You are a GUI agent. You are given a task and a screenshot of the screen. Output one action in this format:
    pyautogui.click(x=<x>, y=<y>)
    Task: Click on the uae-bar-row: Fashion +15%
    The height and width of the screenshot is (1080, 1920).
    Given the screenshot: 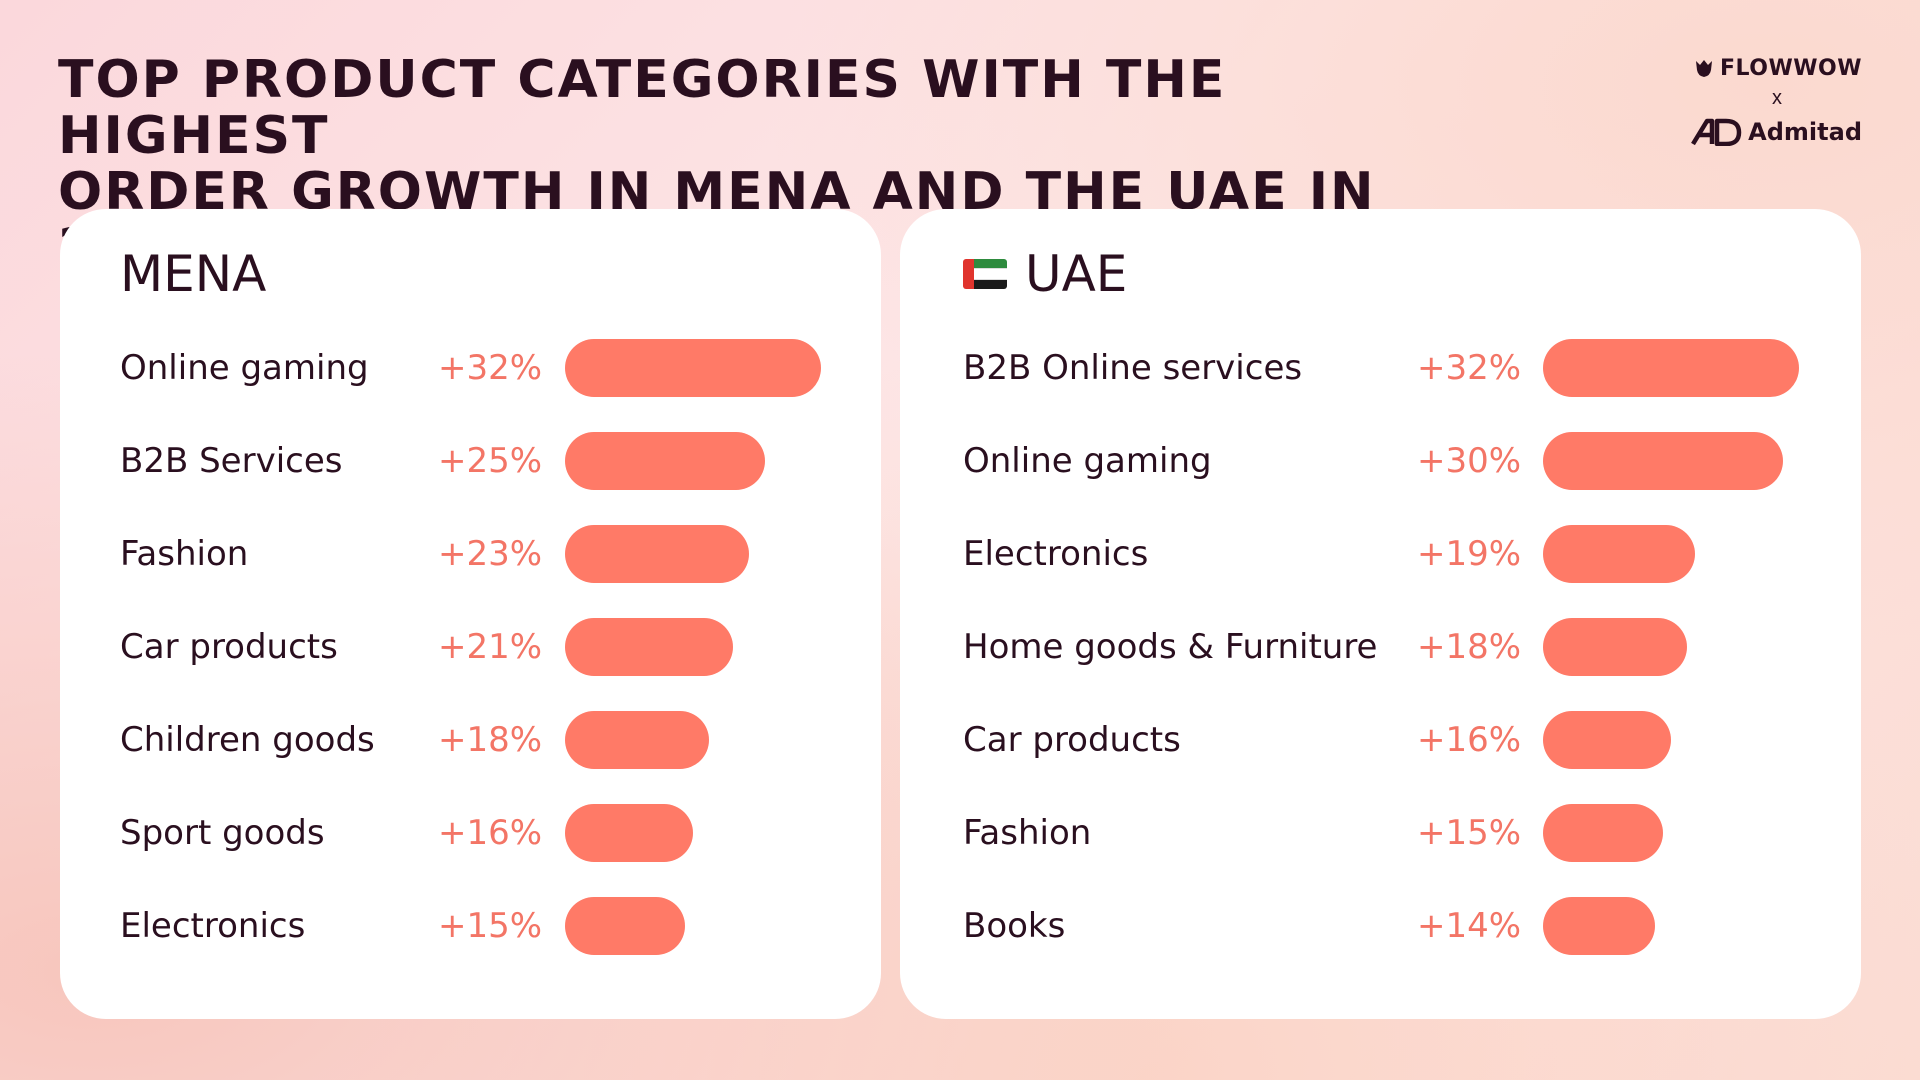 What is the action you would take?
    pyautogui.click(x=1380, y=833)
    